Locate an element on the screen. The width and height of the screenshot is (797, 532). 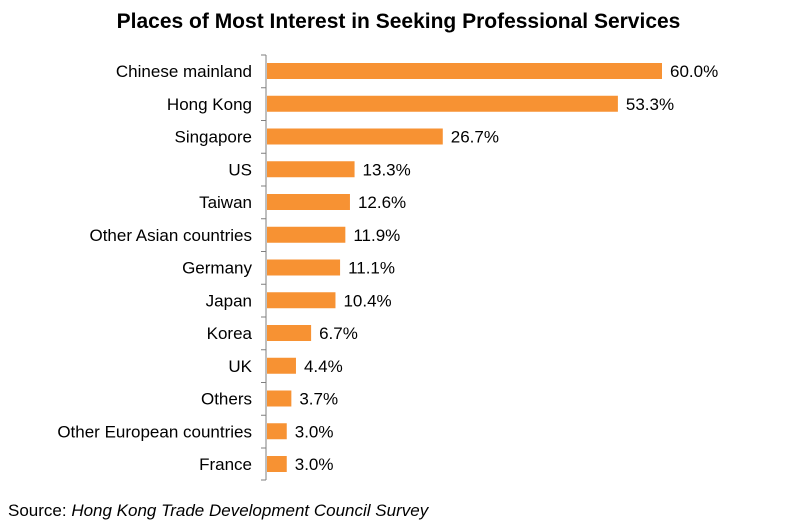
data-label: 12.6% is located at coordinates (382, 202).